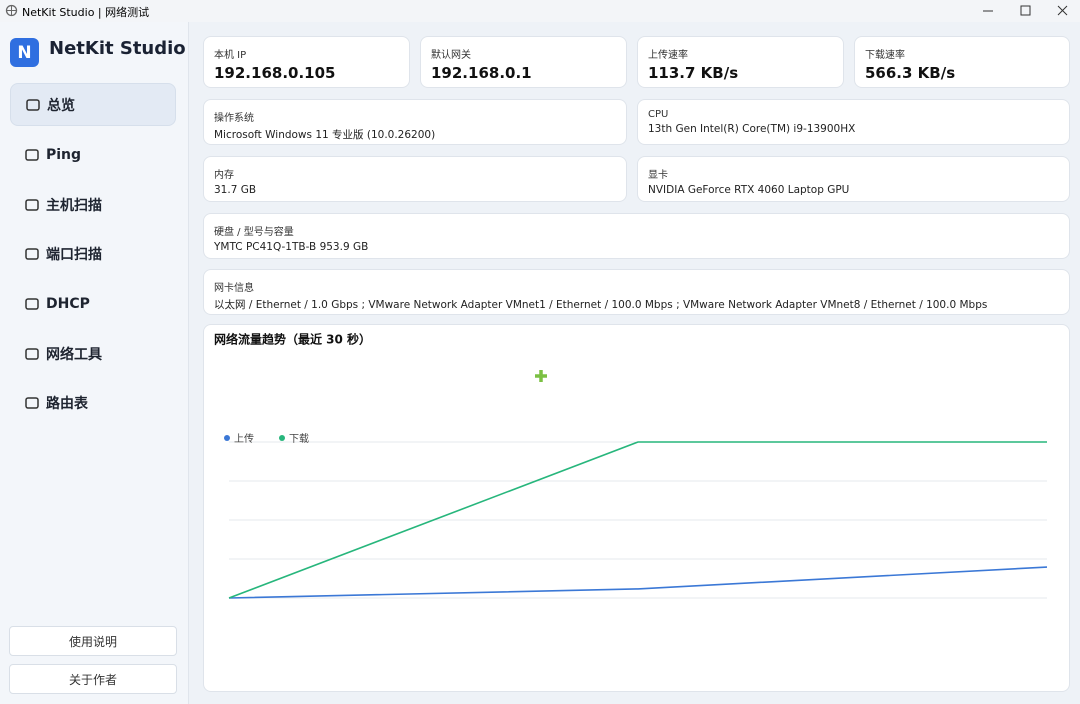 The image size is (1080, 704). Describe the element at coordinates (325, 135) in the screenshot. I see `info-value: Microsoft Windows 11 专业版 (10.0.26200)` at that location.